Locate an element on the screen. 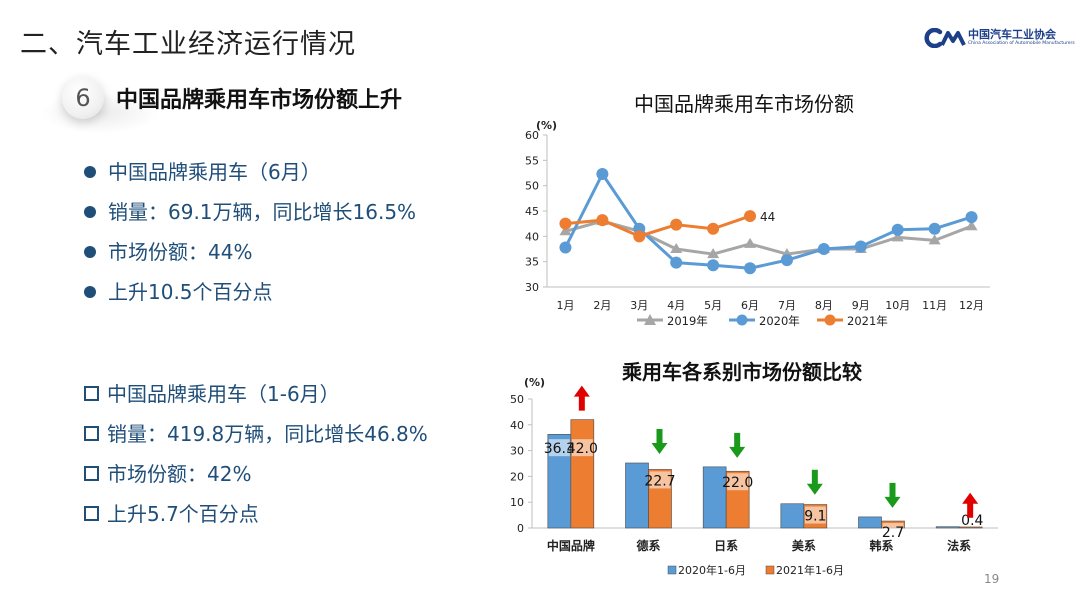 Image resolution: width=1080 pixels, height=608 pixels. x-tick-label: 法系 is located at coordinates (959, 545).